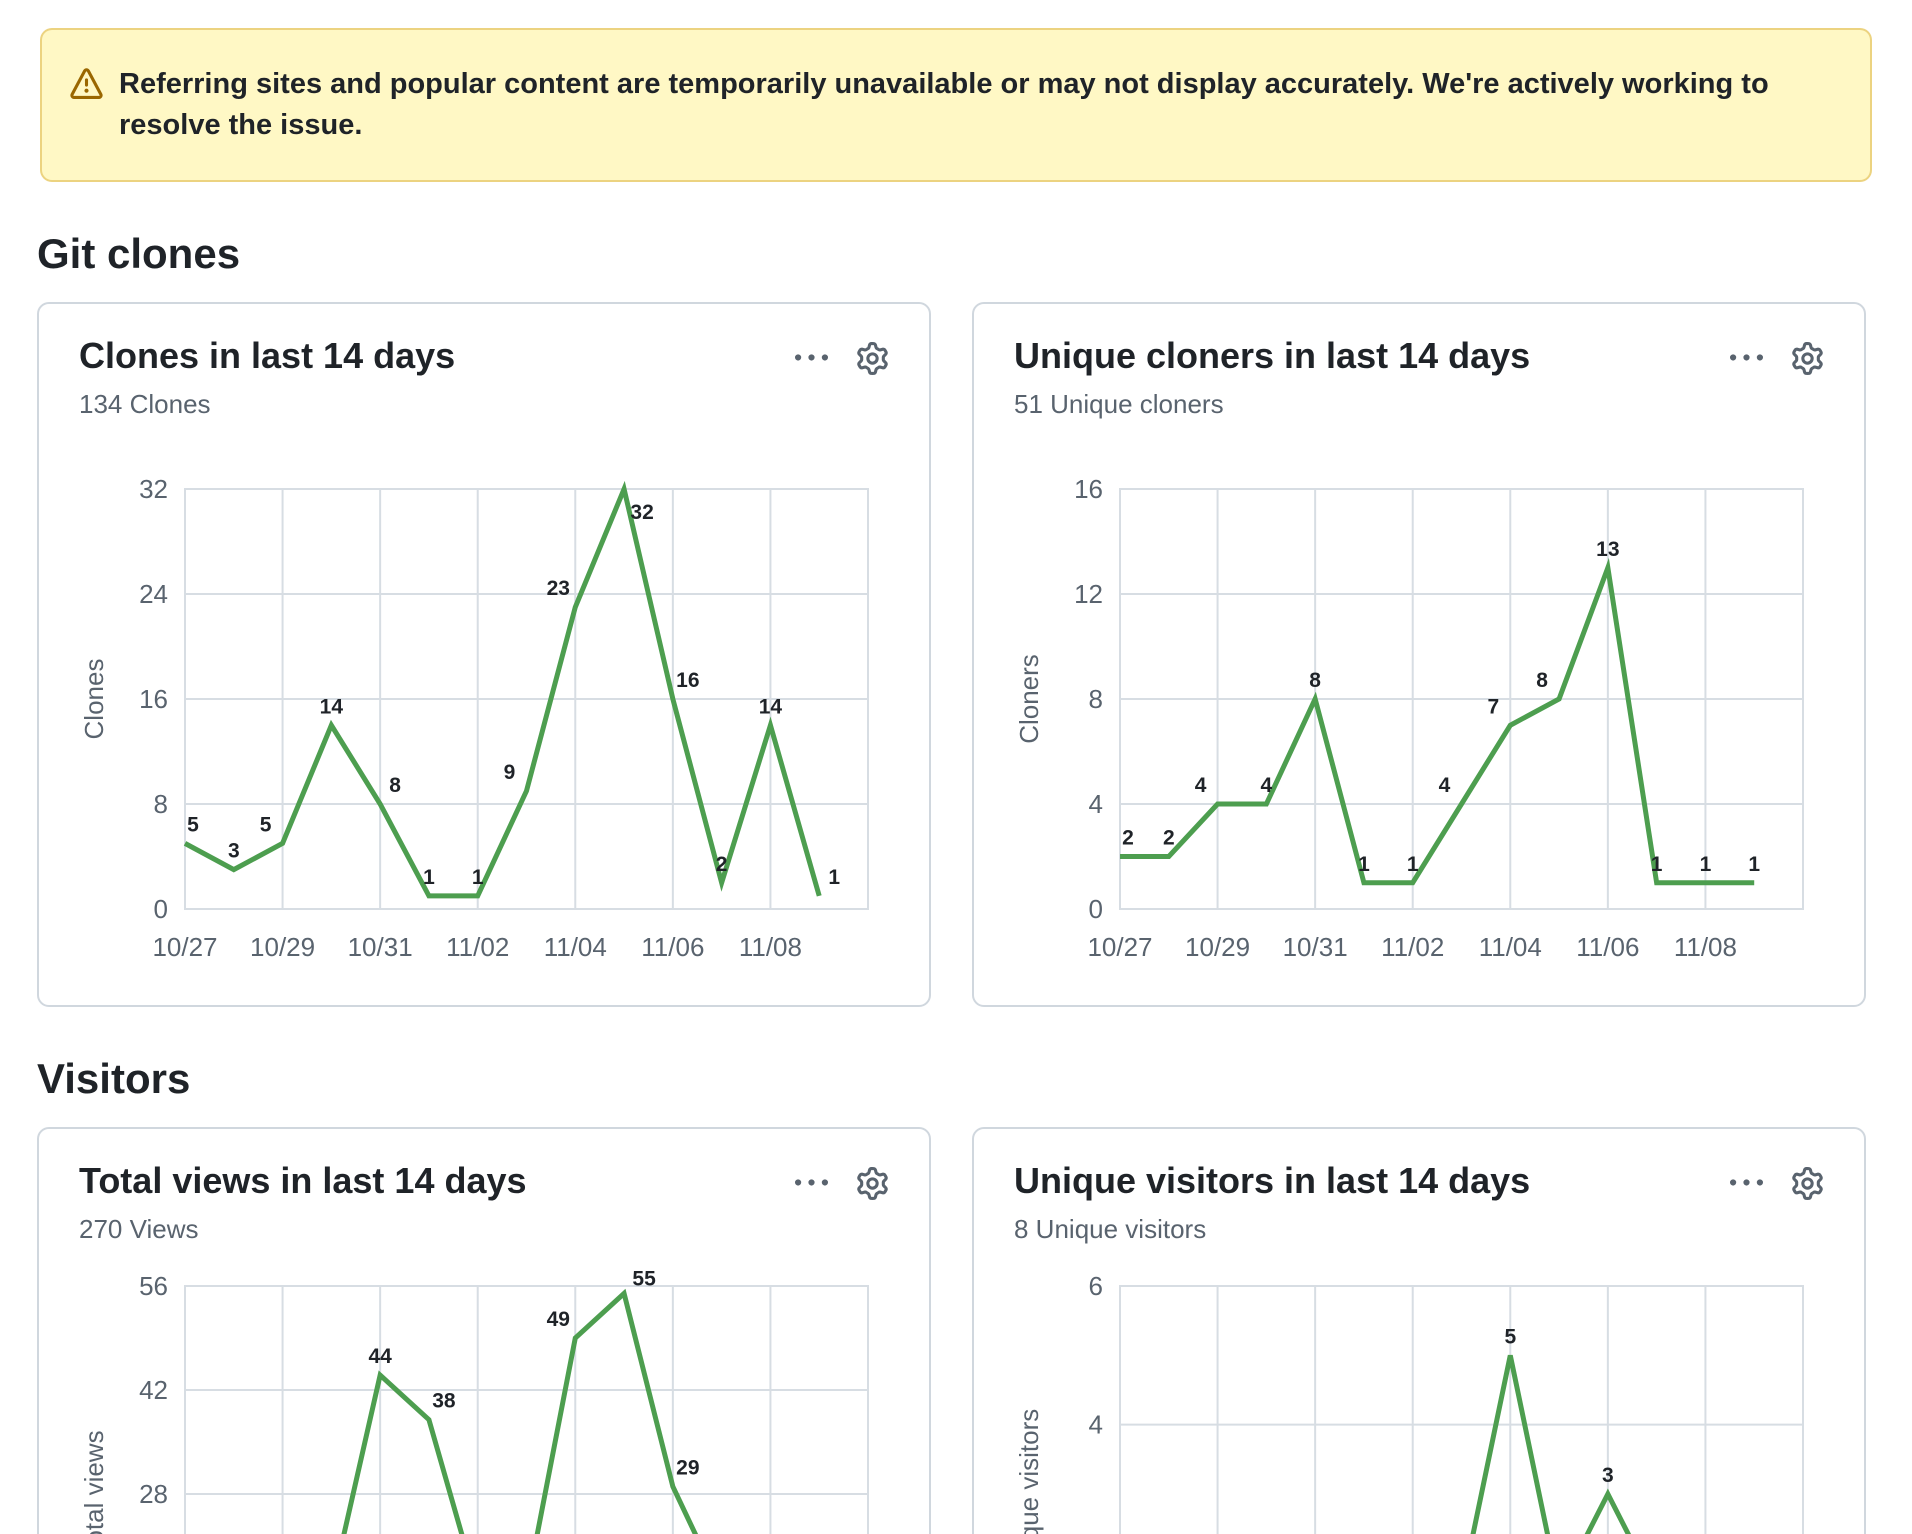 The height and width of the screenshot is (1534, 1912). What do you see at coordinates (1607, 549) in the screenshot?
I see `svg-text: 13` at bounding box center [1607, 549].